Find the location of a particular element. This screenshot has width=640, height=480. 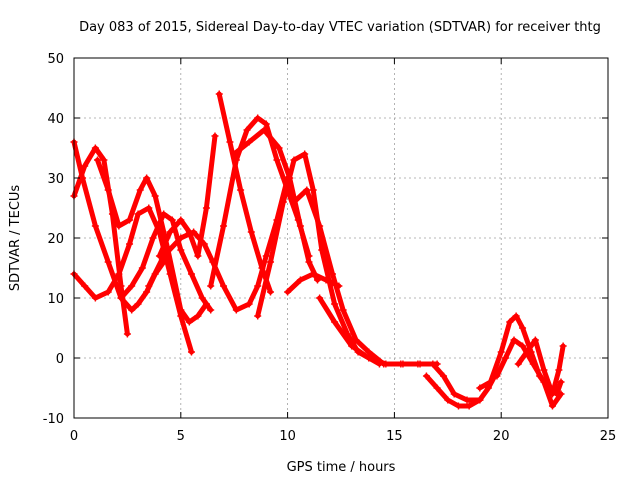

series-arc4 is located at coordinates (152, 241).